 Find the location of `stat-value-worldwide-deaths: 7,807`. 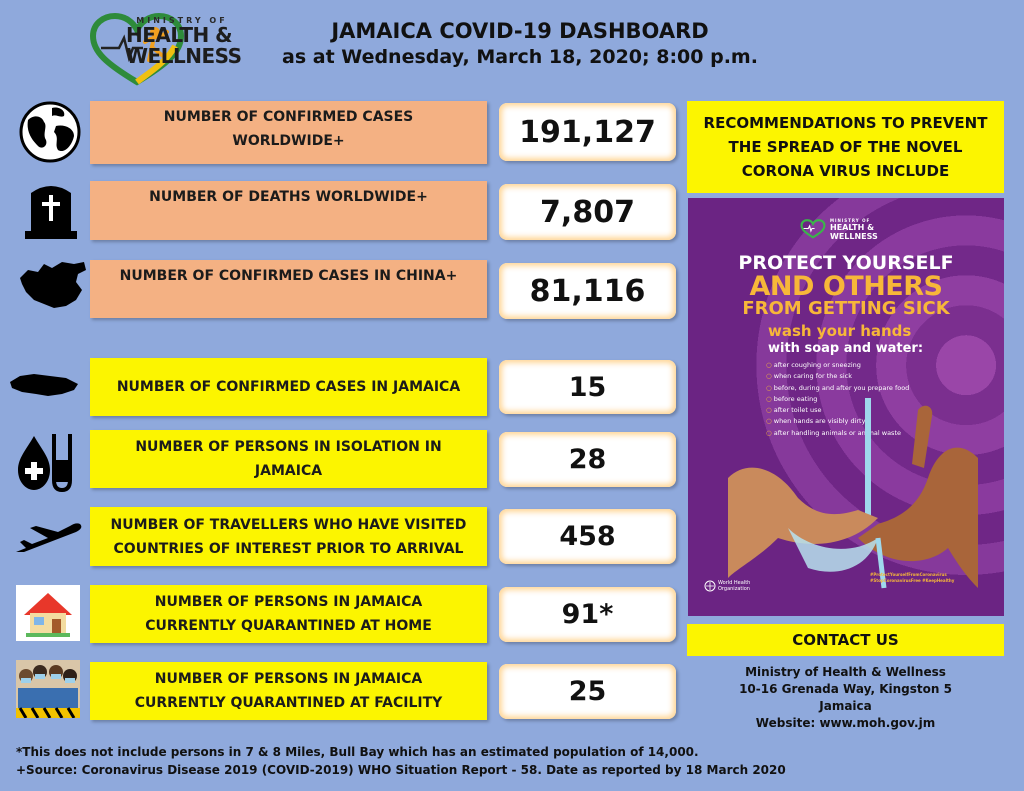

stat-value-worldwide-deaths: 7,807 is located at coordinates (587, 212).